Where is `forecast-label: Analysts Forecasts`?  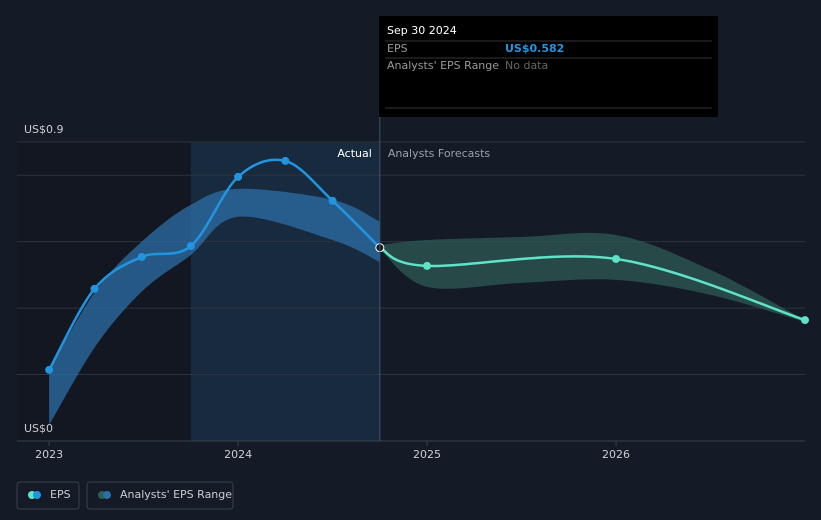 forecast-label: Analysts Forecasts is located at coordinates (439, 153).